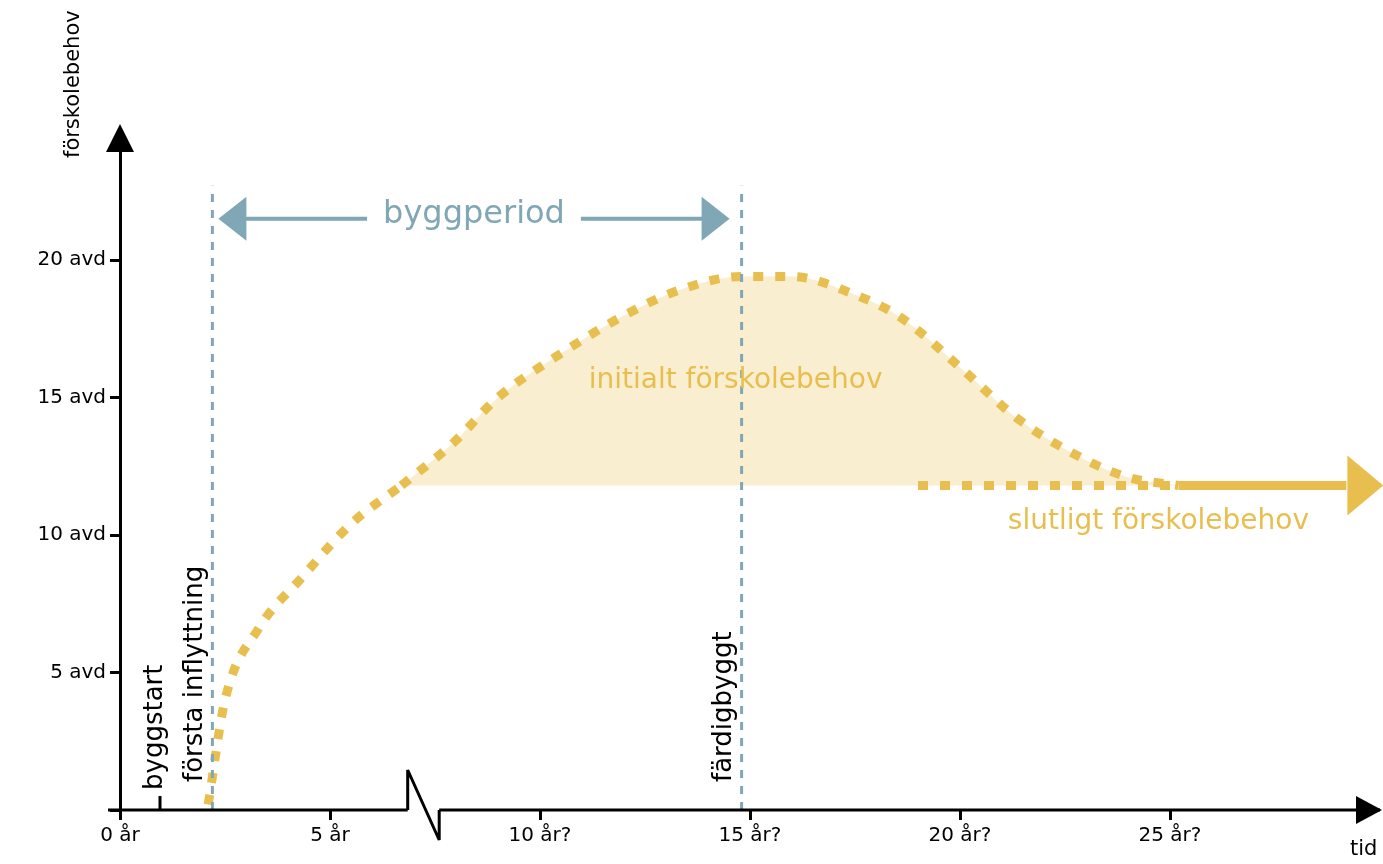 Image resolution: width=1383 pixels, height=864 pixels. What do you see at coordinates (1158, 519) in the screenshot?
I see `series-label: slutligt förskolebehov` at bounding box center [1158, 519].